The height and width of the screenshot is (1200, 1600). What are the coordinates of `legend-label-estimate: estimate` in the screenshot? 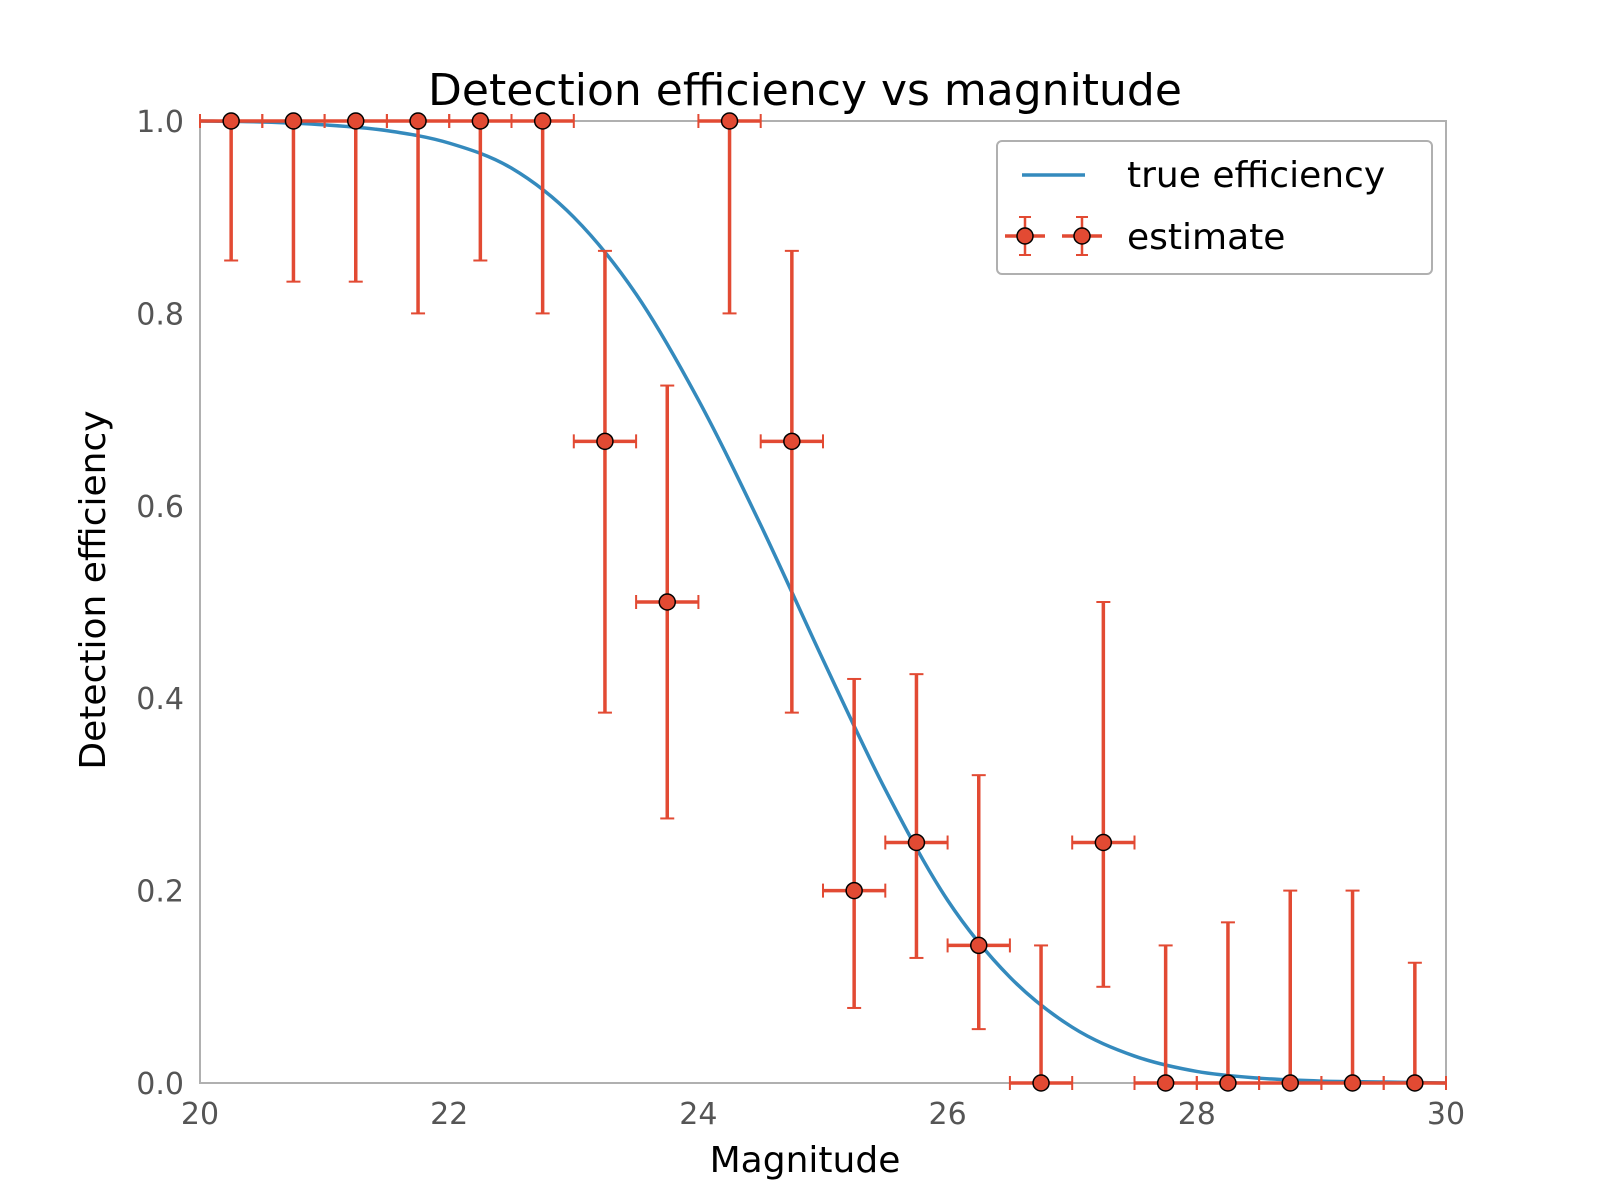 It's located at (1206, 237).